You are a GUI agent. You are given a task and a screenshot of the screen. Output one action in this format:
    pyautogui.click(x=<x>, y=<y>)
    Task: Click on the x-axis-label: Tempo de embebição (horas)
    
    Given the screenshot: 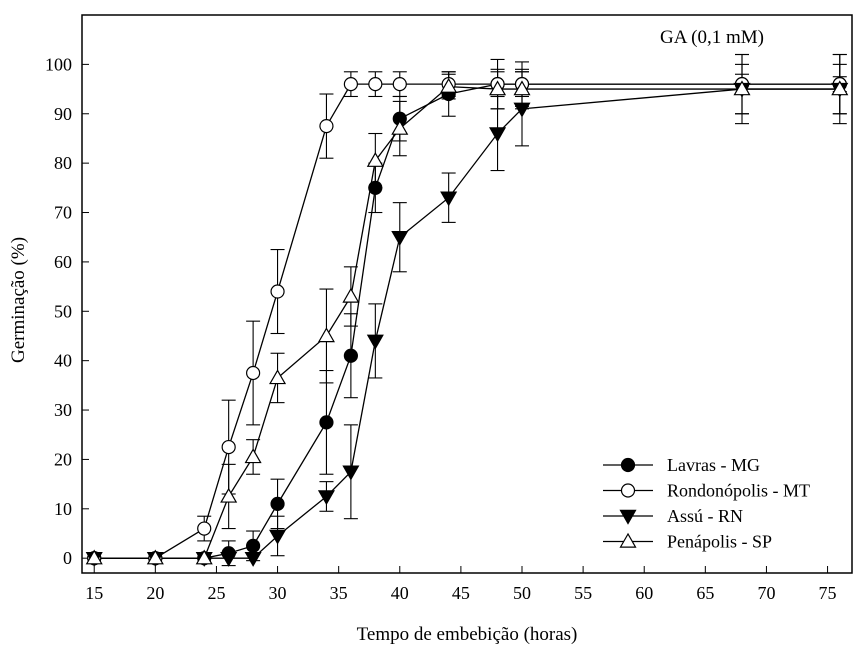 What is the action you would take?
    pyautogui.click(x=467, y=634)
    